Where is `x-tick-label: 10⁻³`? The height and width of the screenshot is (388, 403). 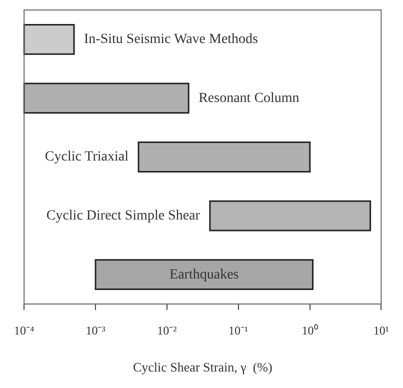 x-tick-label: 10⁻³ is located at coordinates (96, 330).